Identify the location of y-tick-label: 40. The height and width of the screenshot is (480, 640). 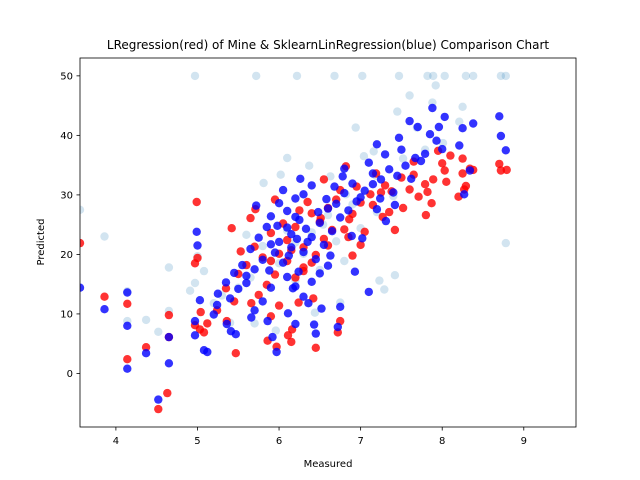
(66, 136).